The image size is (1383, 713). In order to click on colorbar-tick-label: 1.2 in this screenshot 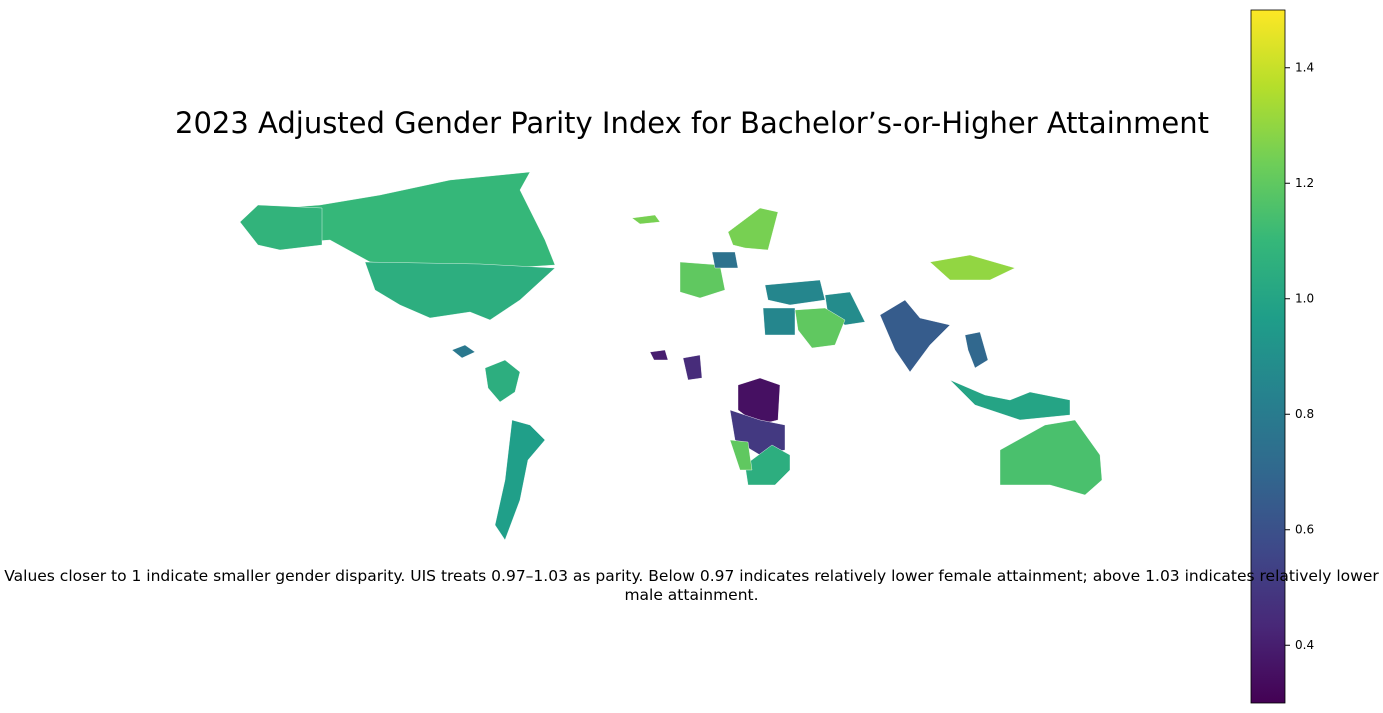, I will do `click(1304, 183)`.